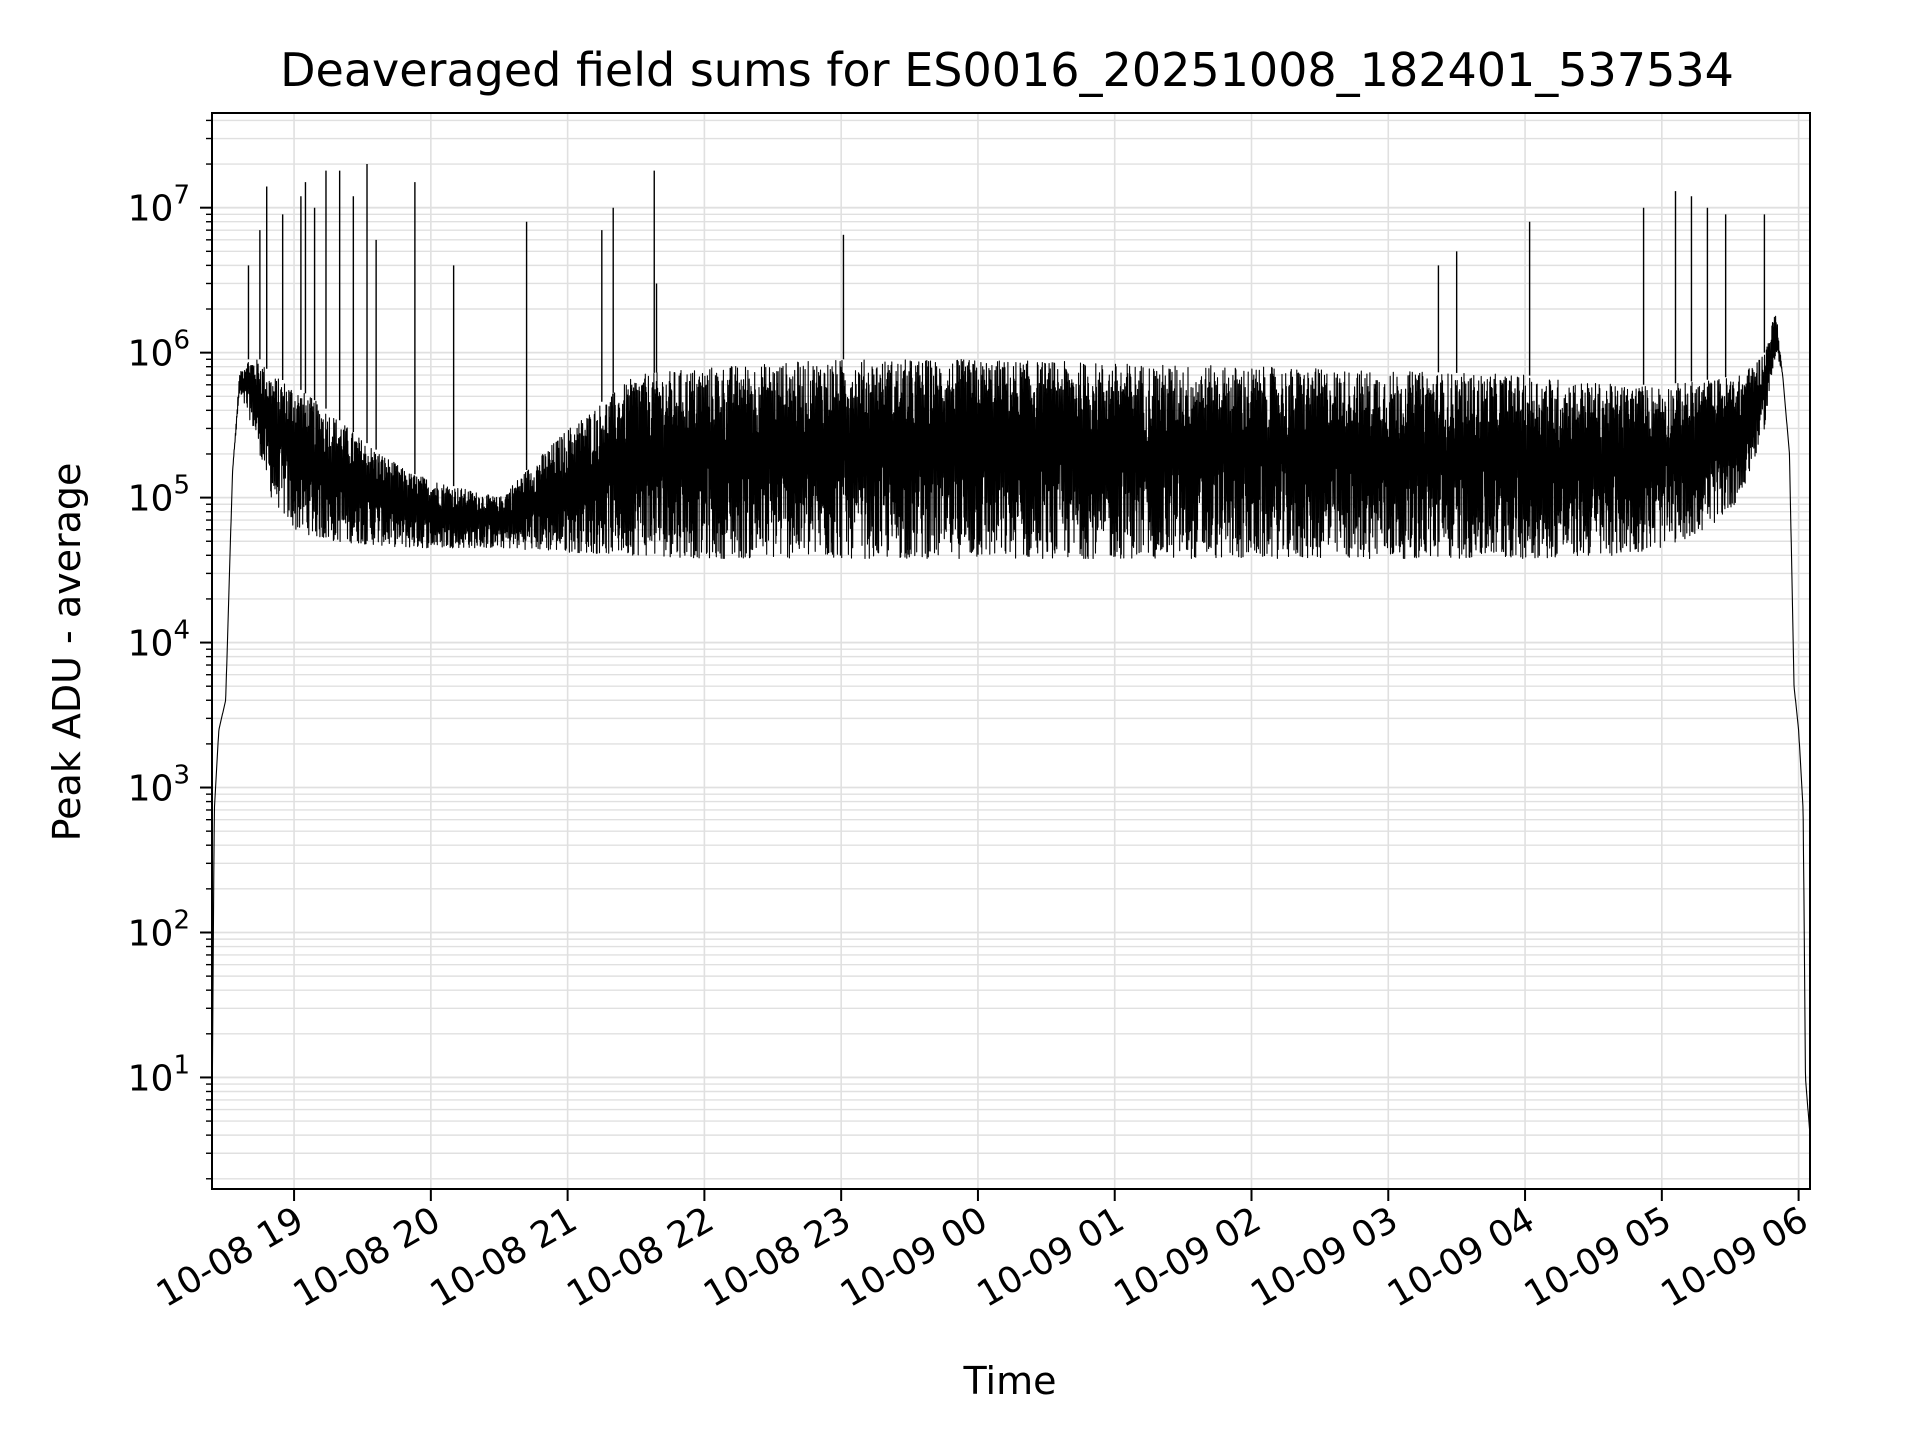 The height and width of the screenshot is (1440, 1920). I want to click on x-tick-label: 10-08 21, so click(503, 1257).